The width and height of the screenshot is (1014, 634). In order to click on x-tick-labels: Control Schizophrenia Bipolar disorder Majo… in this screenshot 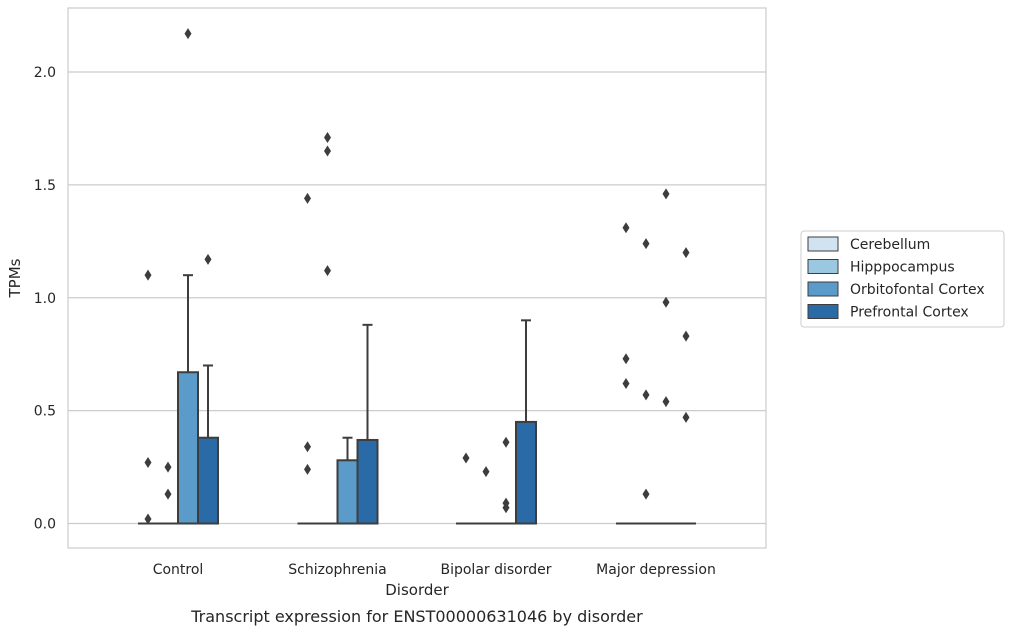, I will do `click(434, 570)`.